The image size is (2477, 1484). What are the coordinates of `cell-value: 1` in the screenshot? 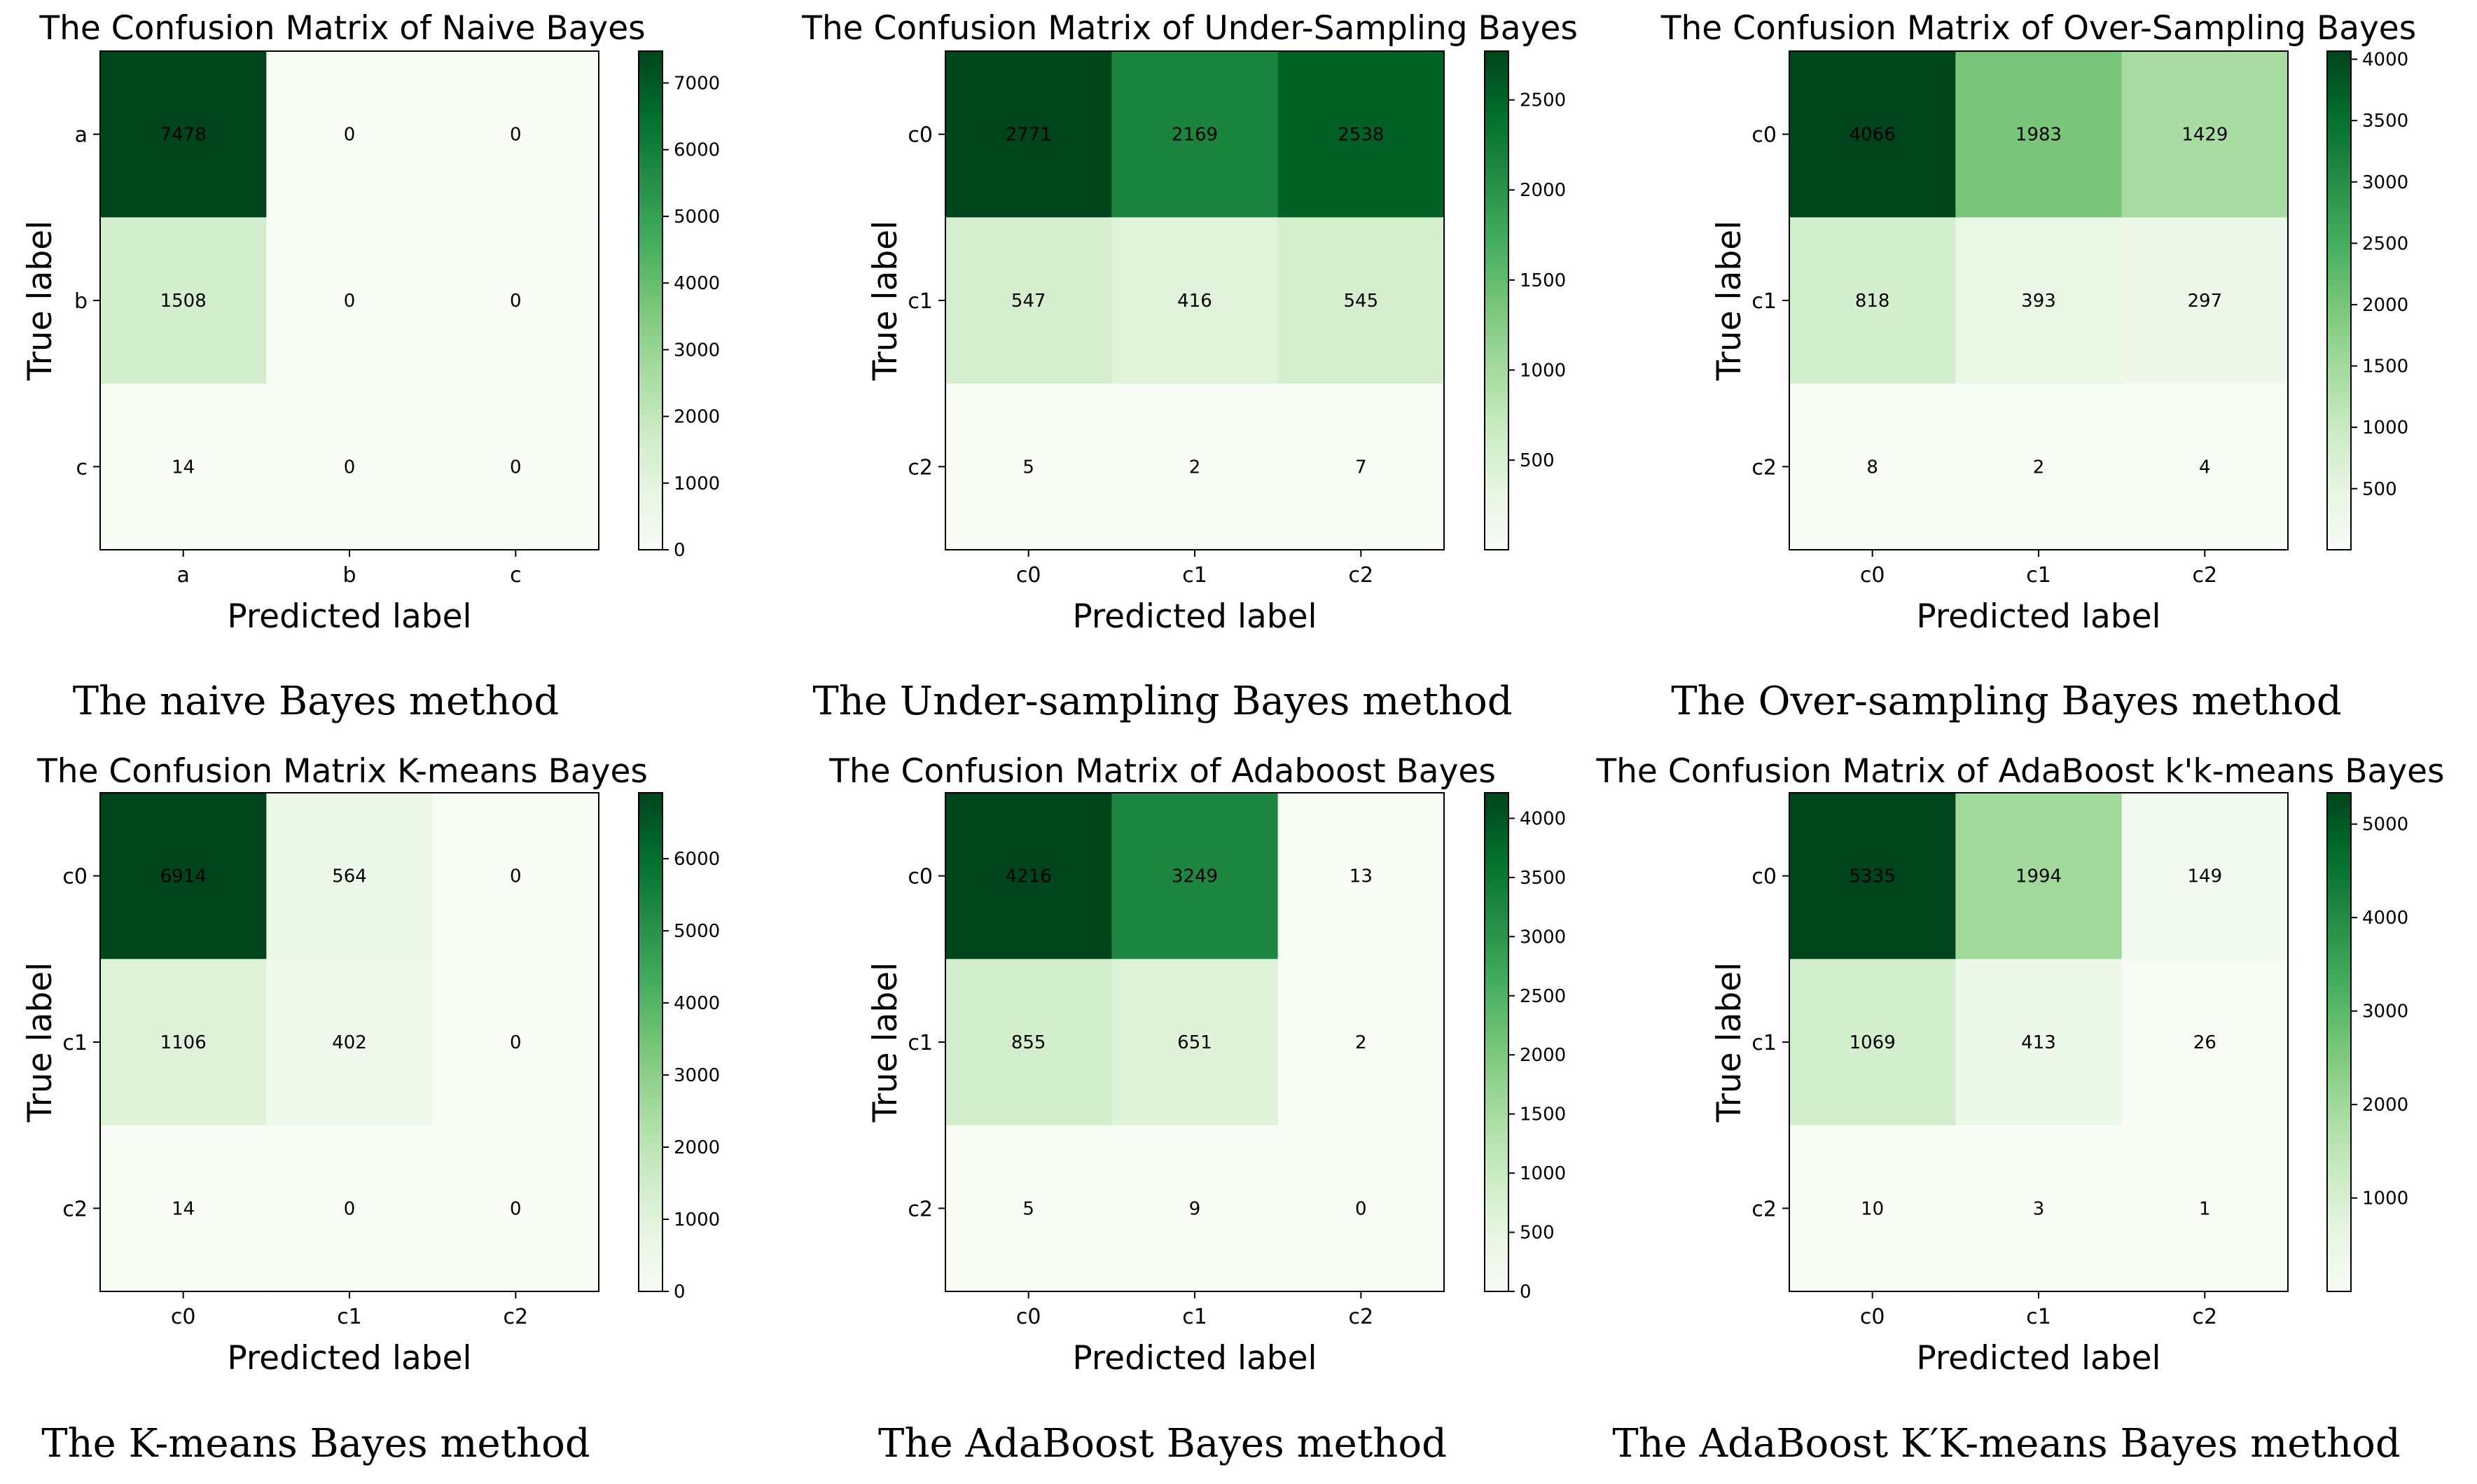 It's located at (2205, 1208).